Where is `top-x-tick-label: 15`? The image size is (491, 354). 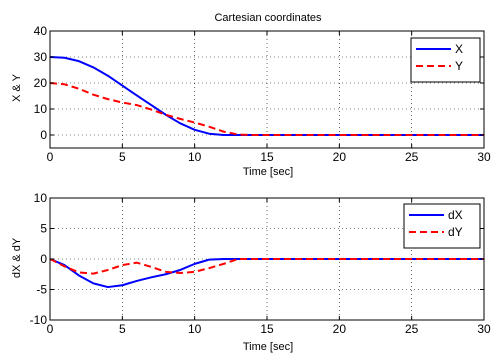 top-x-tick-label: 15 is located at coordinates (267, 157).